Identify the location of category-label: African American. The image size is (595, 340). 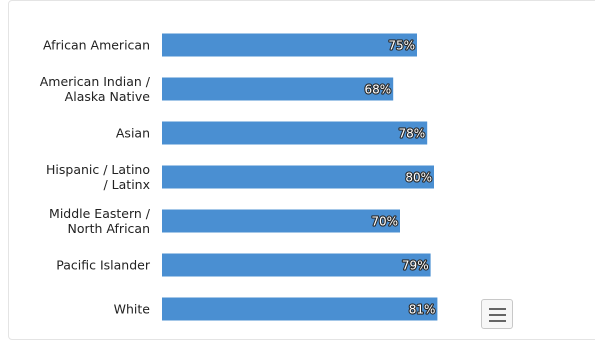
(96, 45).